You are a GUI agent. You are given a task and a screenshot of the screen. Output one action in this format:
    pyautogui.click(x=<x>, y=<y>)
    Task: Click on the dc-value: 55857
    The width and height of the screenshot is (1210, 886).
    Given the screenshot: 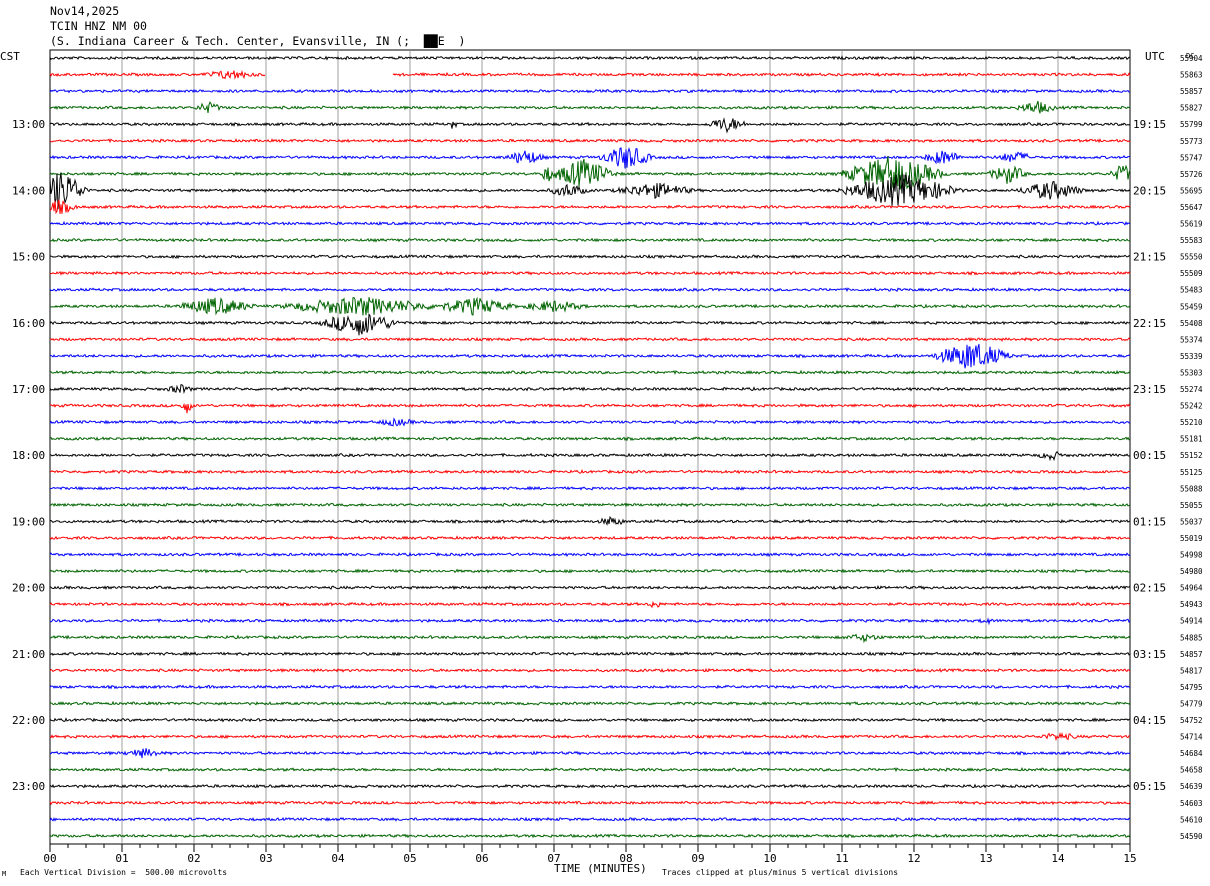 What is the action you would take?
    pyautogui.click(x=1191, y=91)
    